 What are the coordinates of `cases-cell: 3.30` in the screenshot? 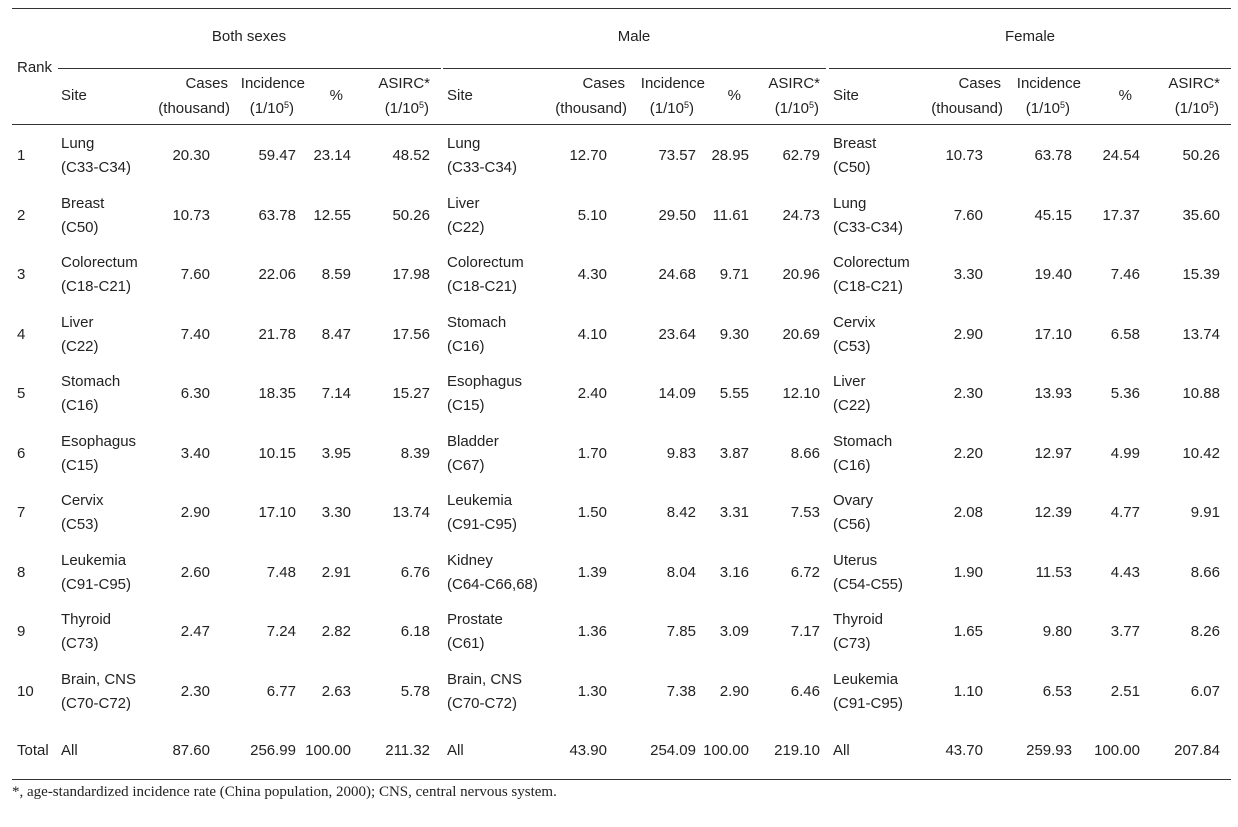 It's located at (968, 274).